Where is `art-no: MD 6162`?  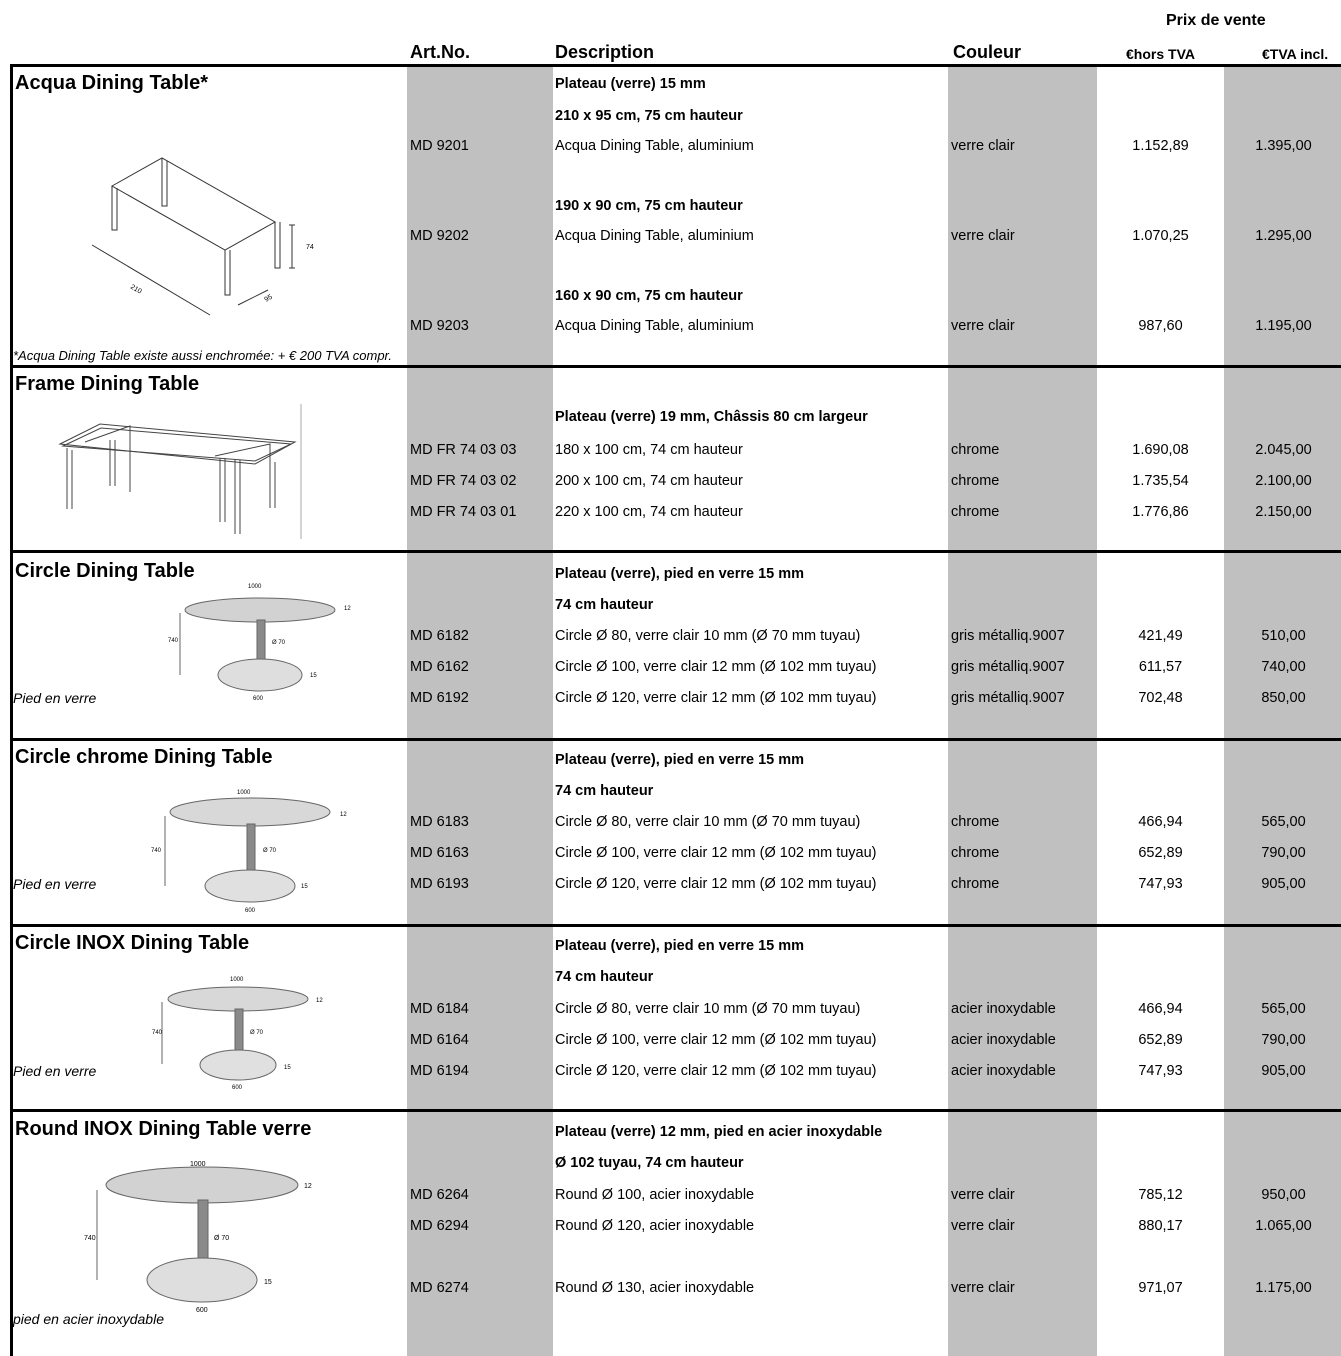
art-no: MD 6162 is located at coordinates (439, 667).